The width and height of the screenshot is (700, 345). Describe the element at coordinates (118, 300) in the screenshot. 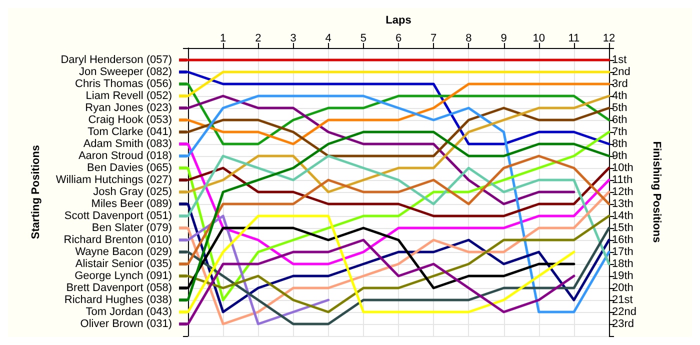

I see `legend-label: Richard Hughes (038)` at that location.